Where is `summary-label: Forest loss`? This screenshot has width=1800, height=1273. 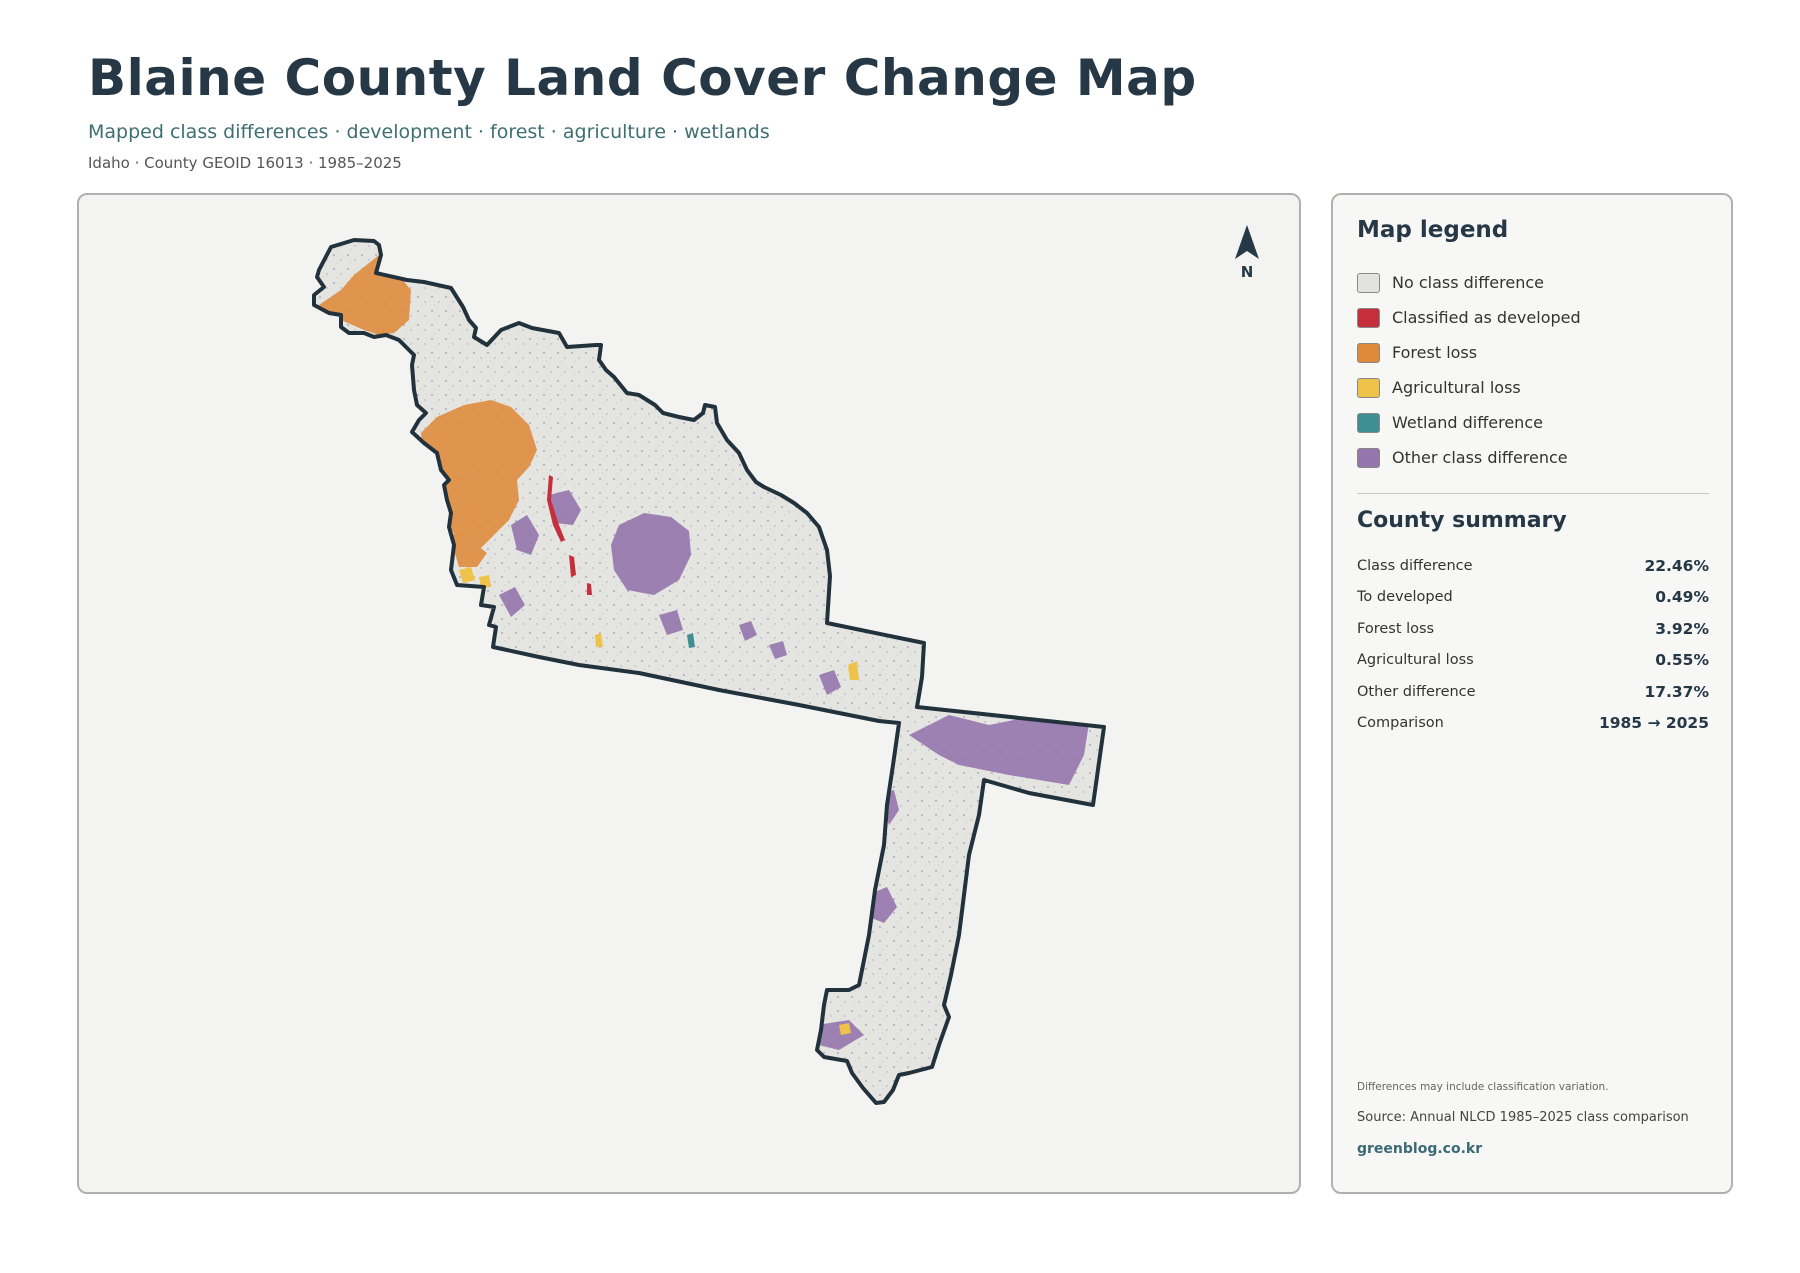
summary-label: Forest loss is located at coordinates (1396, 628).